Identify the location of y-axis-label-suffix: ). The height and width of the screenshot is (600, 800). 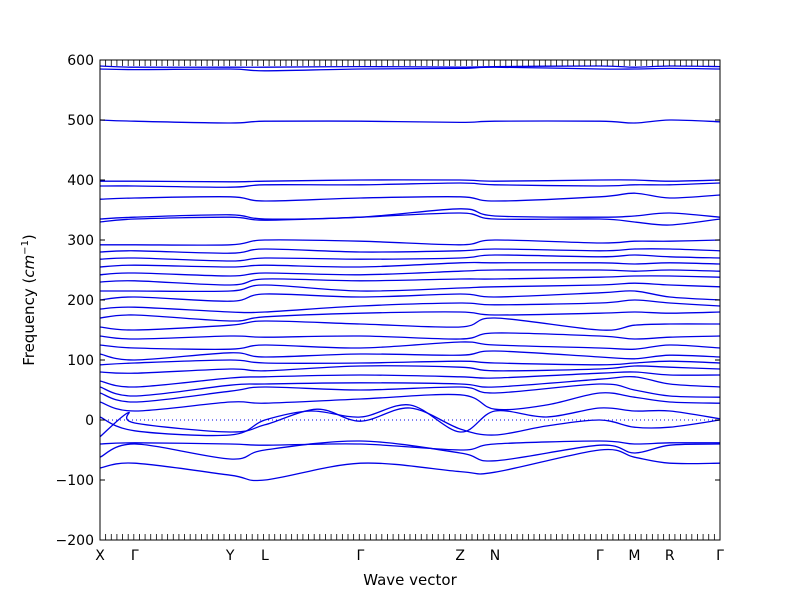
(29, 237).